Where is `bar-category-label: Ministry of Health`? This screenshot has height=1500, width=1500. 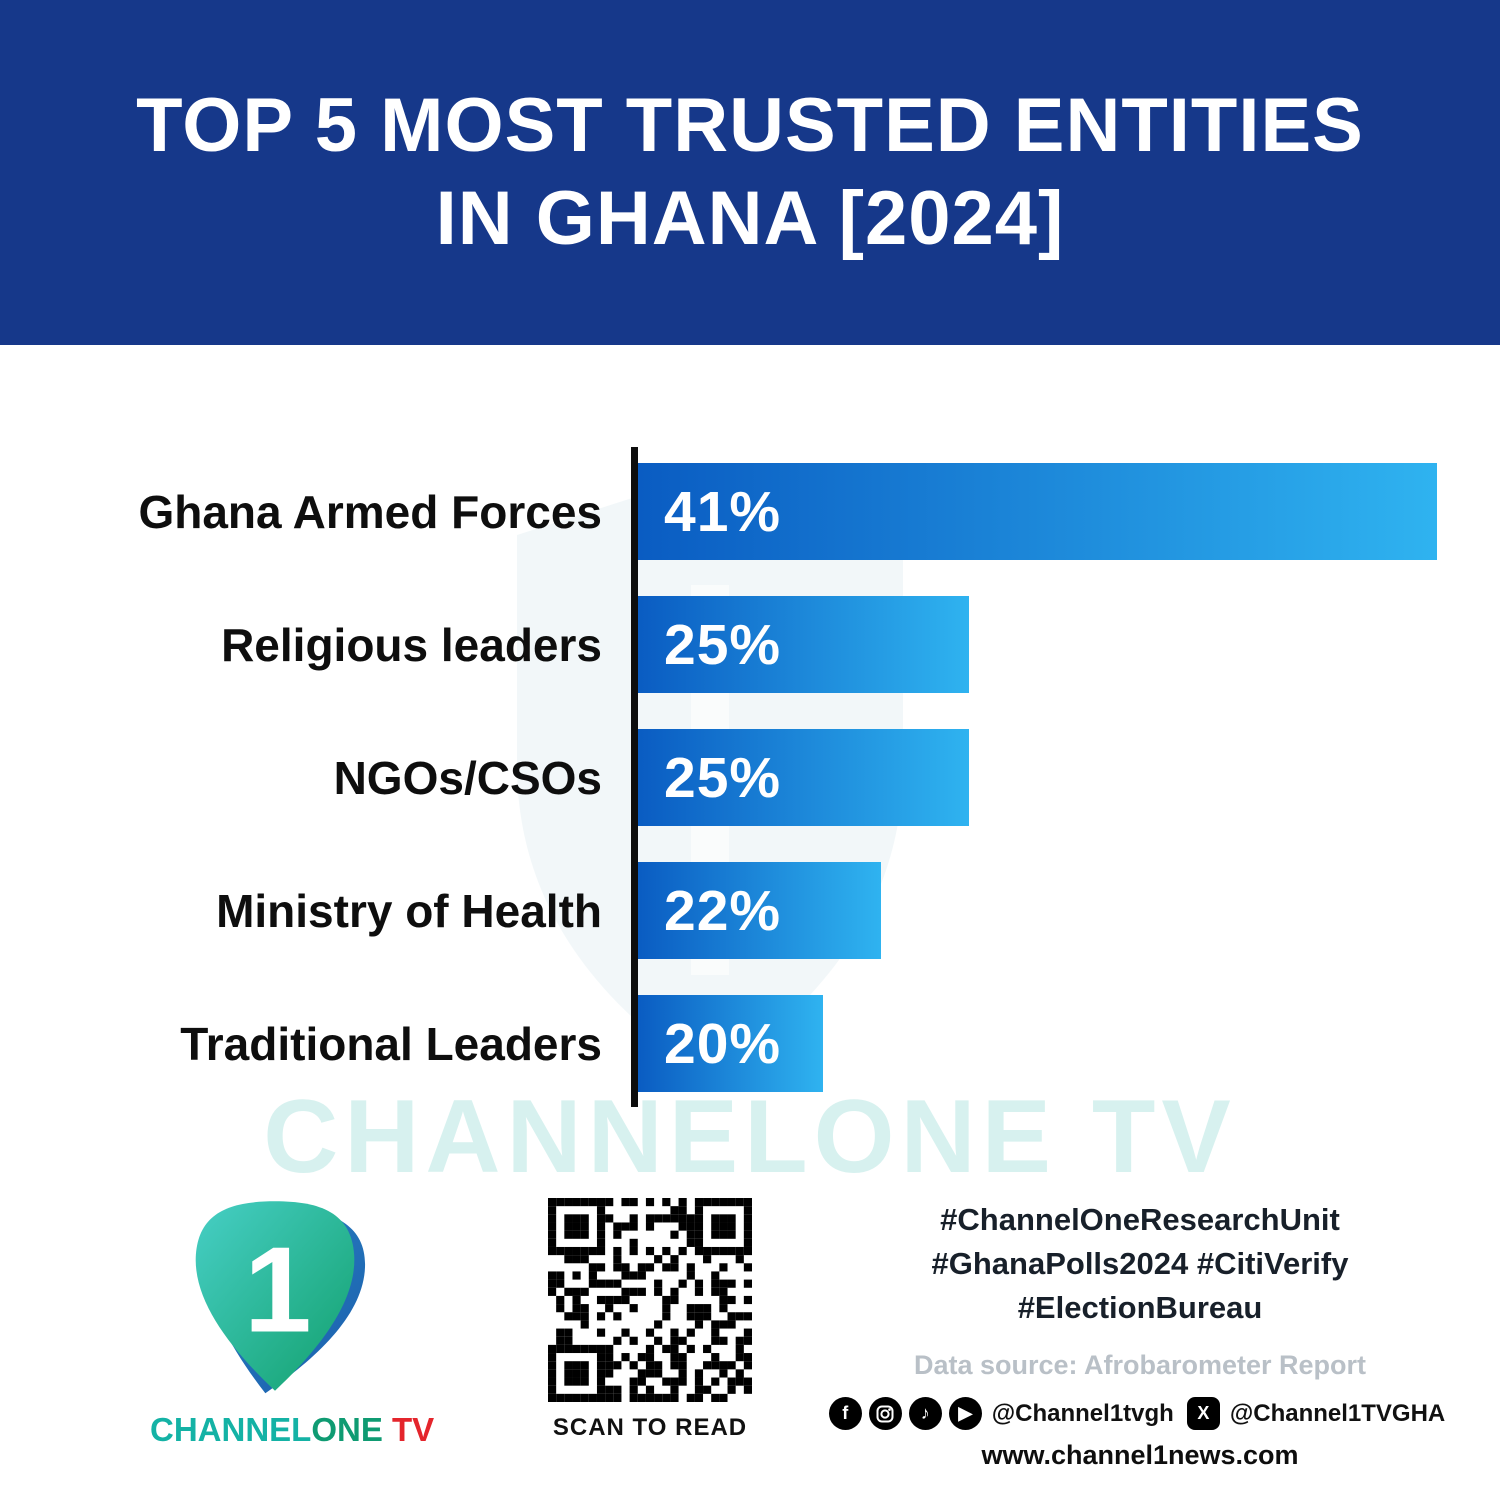 bar-category-label: Ministry of Health is located at coordinates (409, 910).